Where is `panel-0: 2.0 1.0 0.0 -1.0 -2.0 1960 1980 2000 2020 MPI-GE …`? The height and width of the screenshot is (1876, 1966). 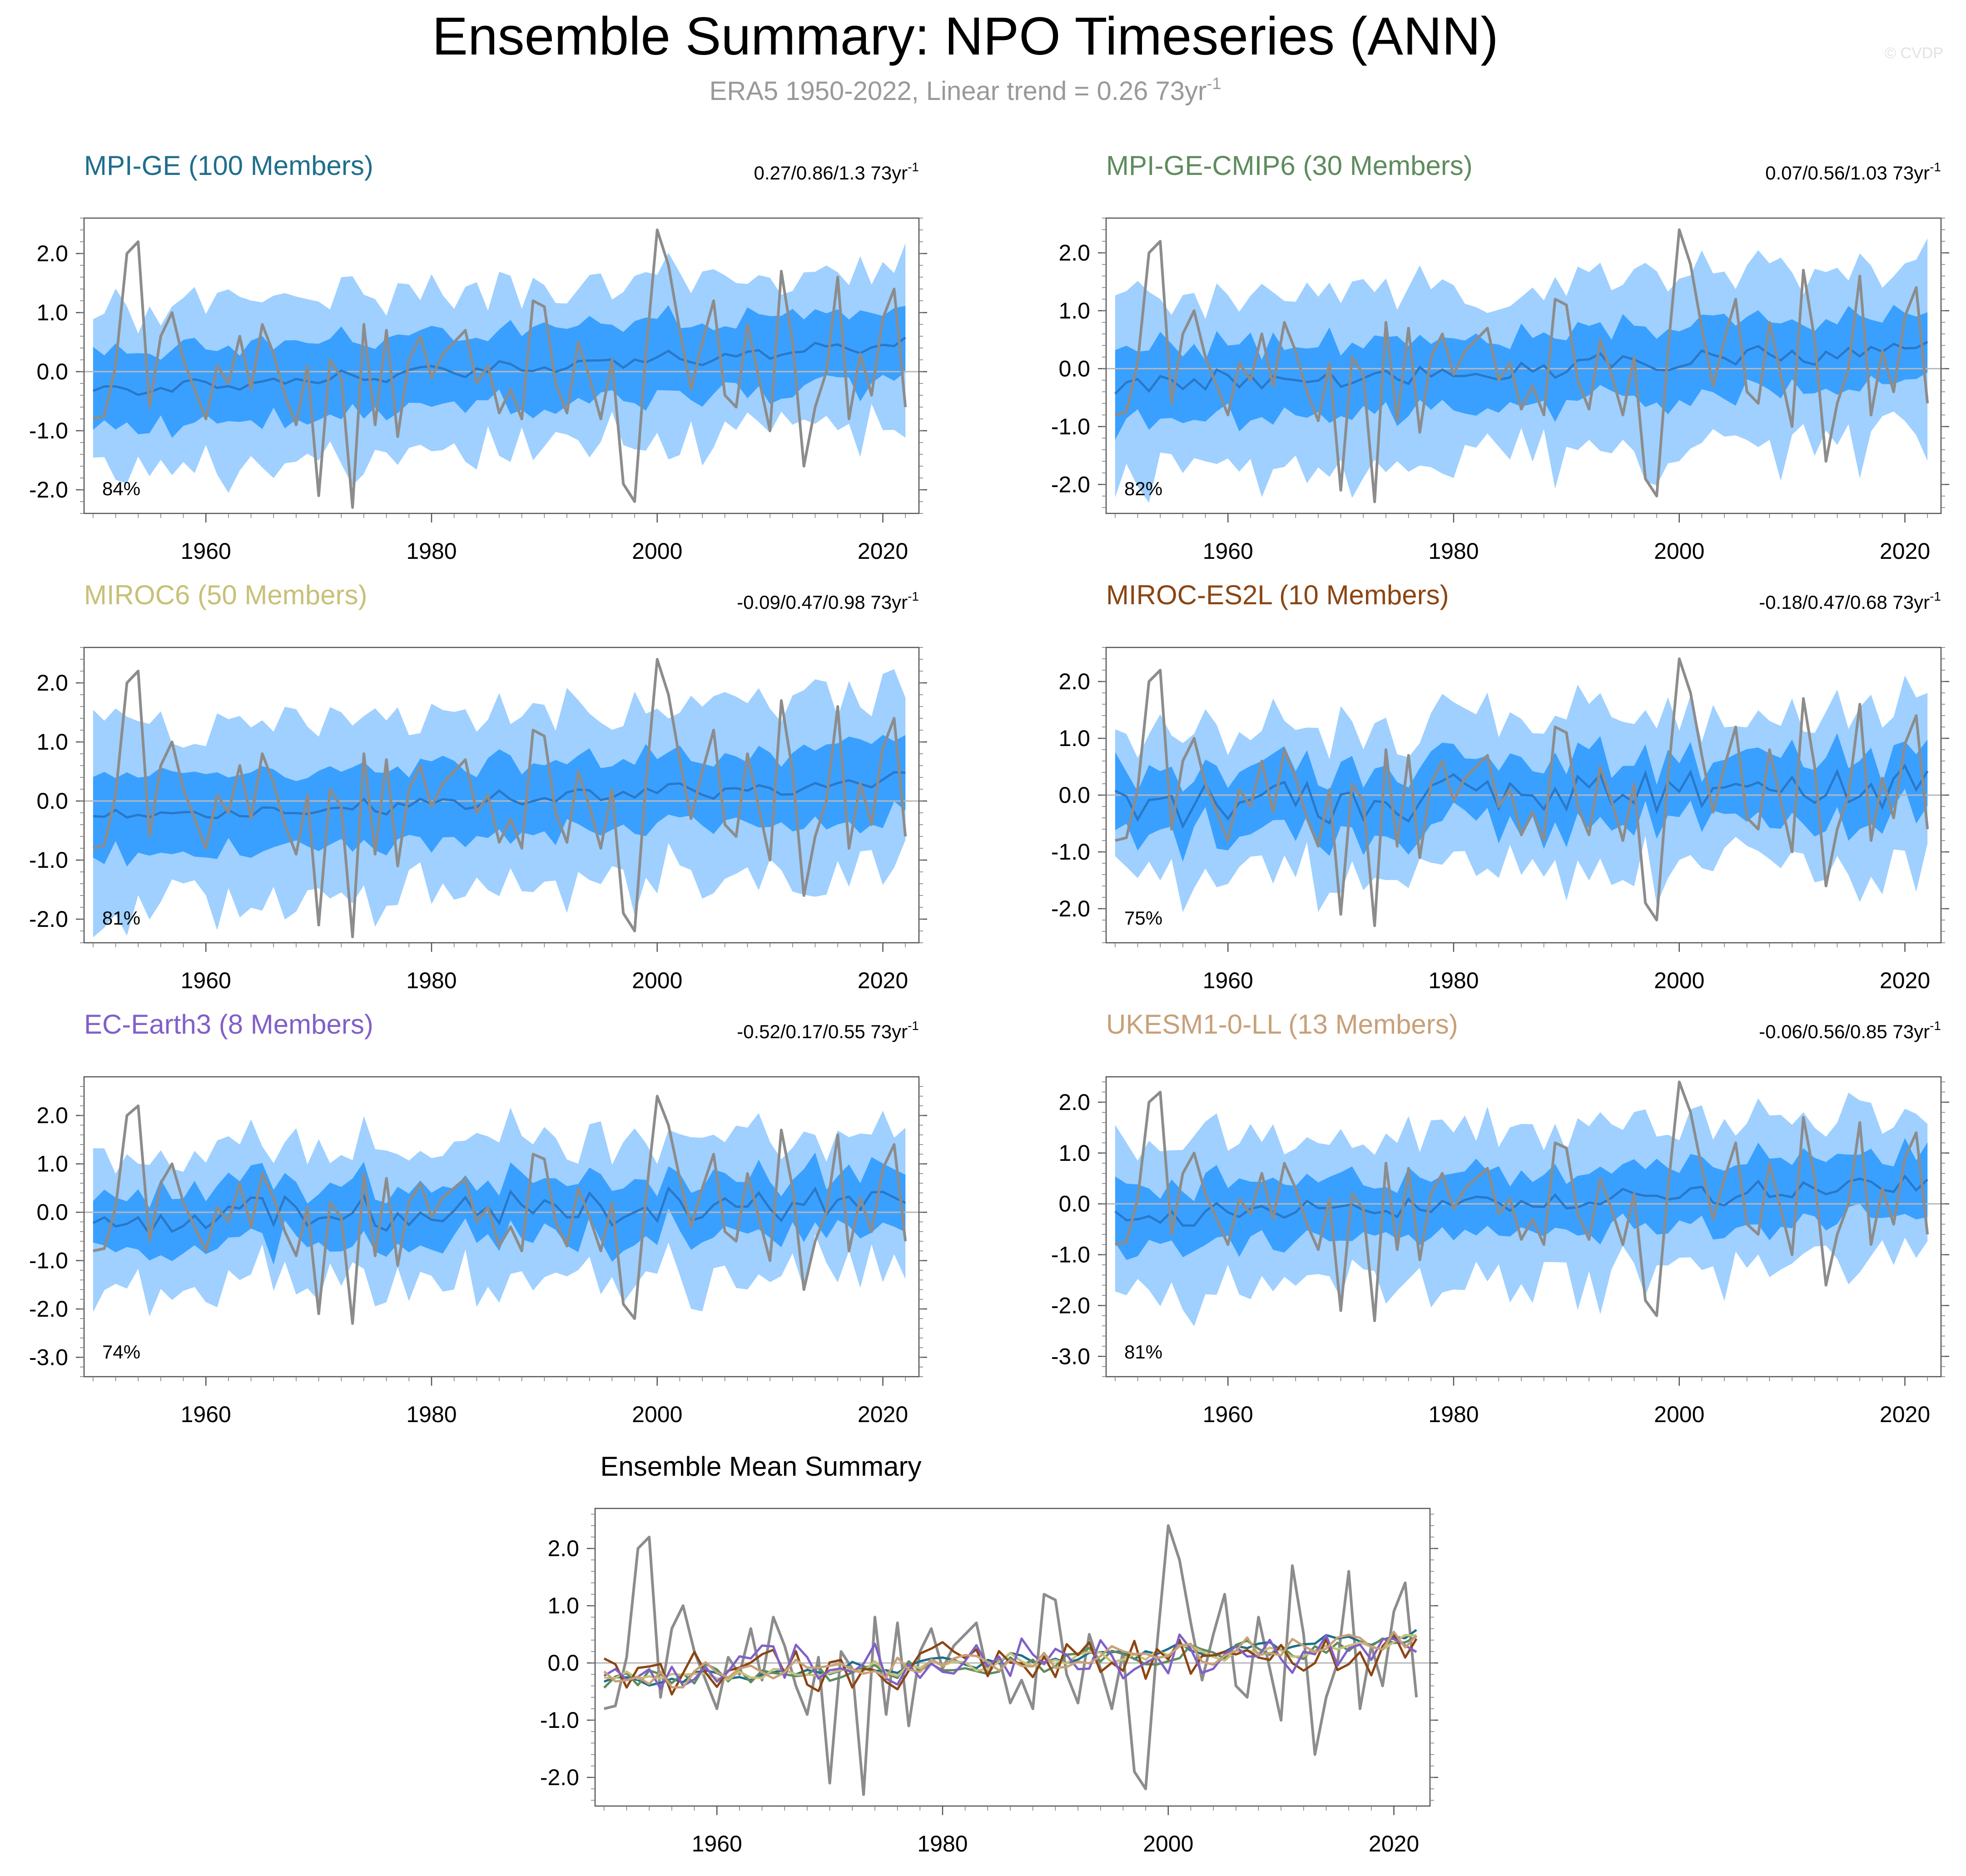 panel-0: 2.0 1.0 0.0 -1.0 -2.0 1960 1980 2000 2020 MPI-GE … is located at coordinates (478, 357).